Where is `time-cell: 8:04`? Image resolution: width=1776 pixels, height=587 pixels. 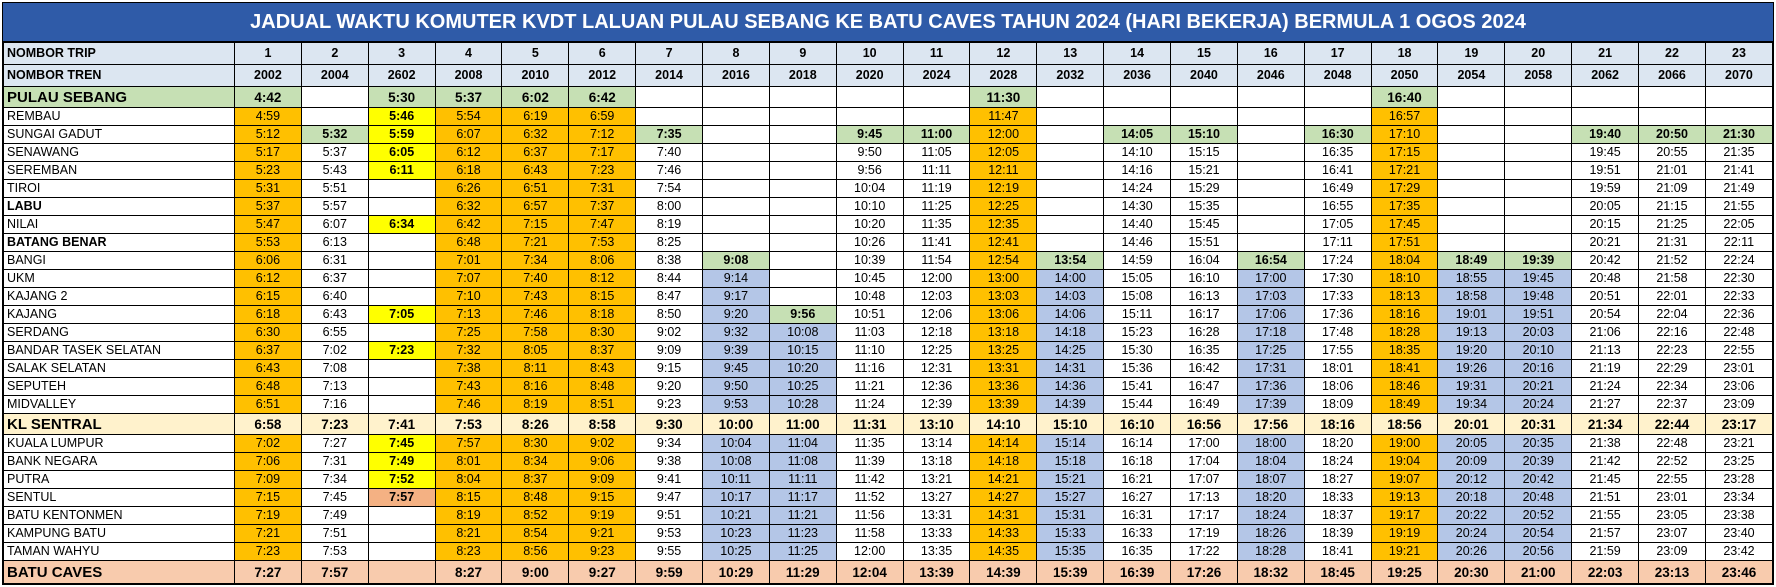
time-cell: 8:04 is located at coordinates (468, 479).